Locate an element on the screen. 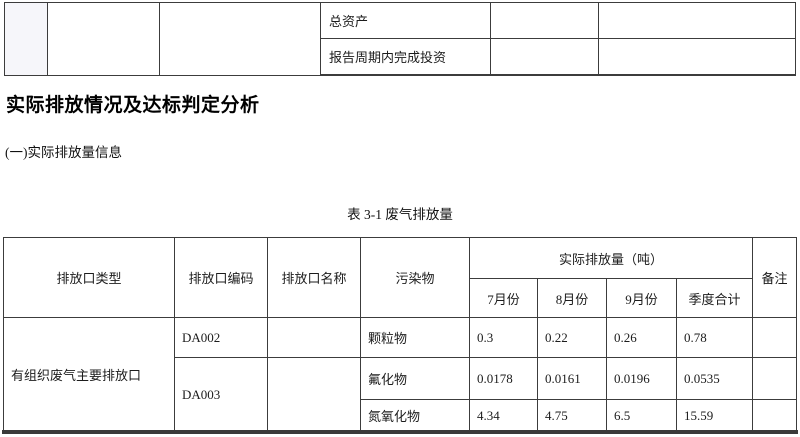  outlet-code-cell: DA002 is located at coordinates (221, 337).